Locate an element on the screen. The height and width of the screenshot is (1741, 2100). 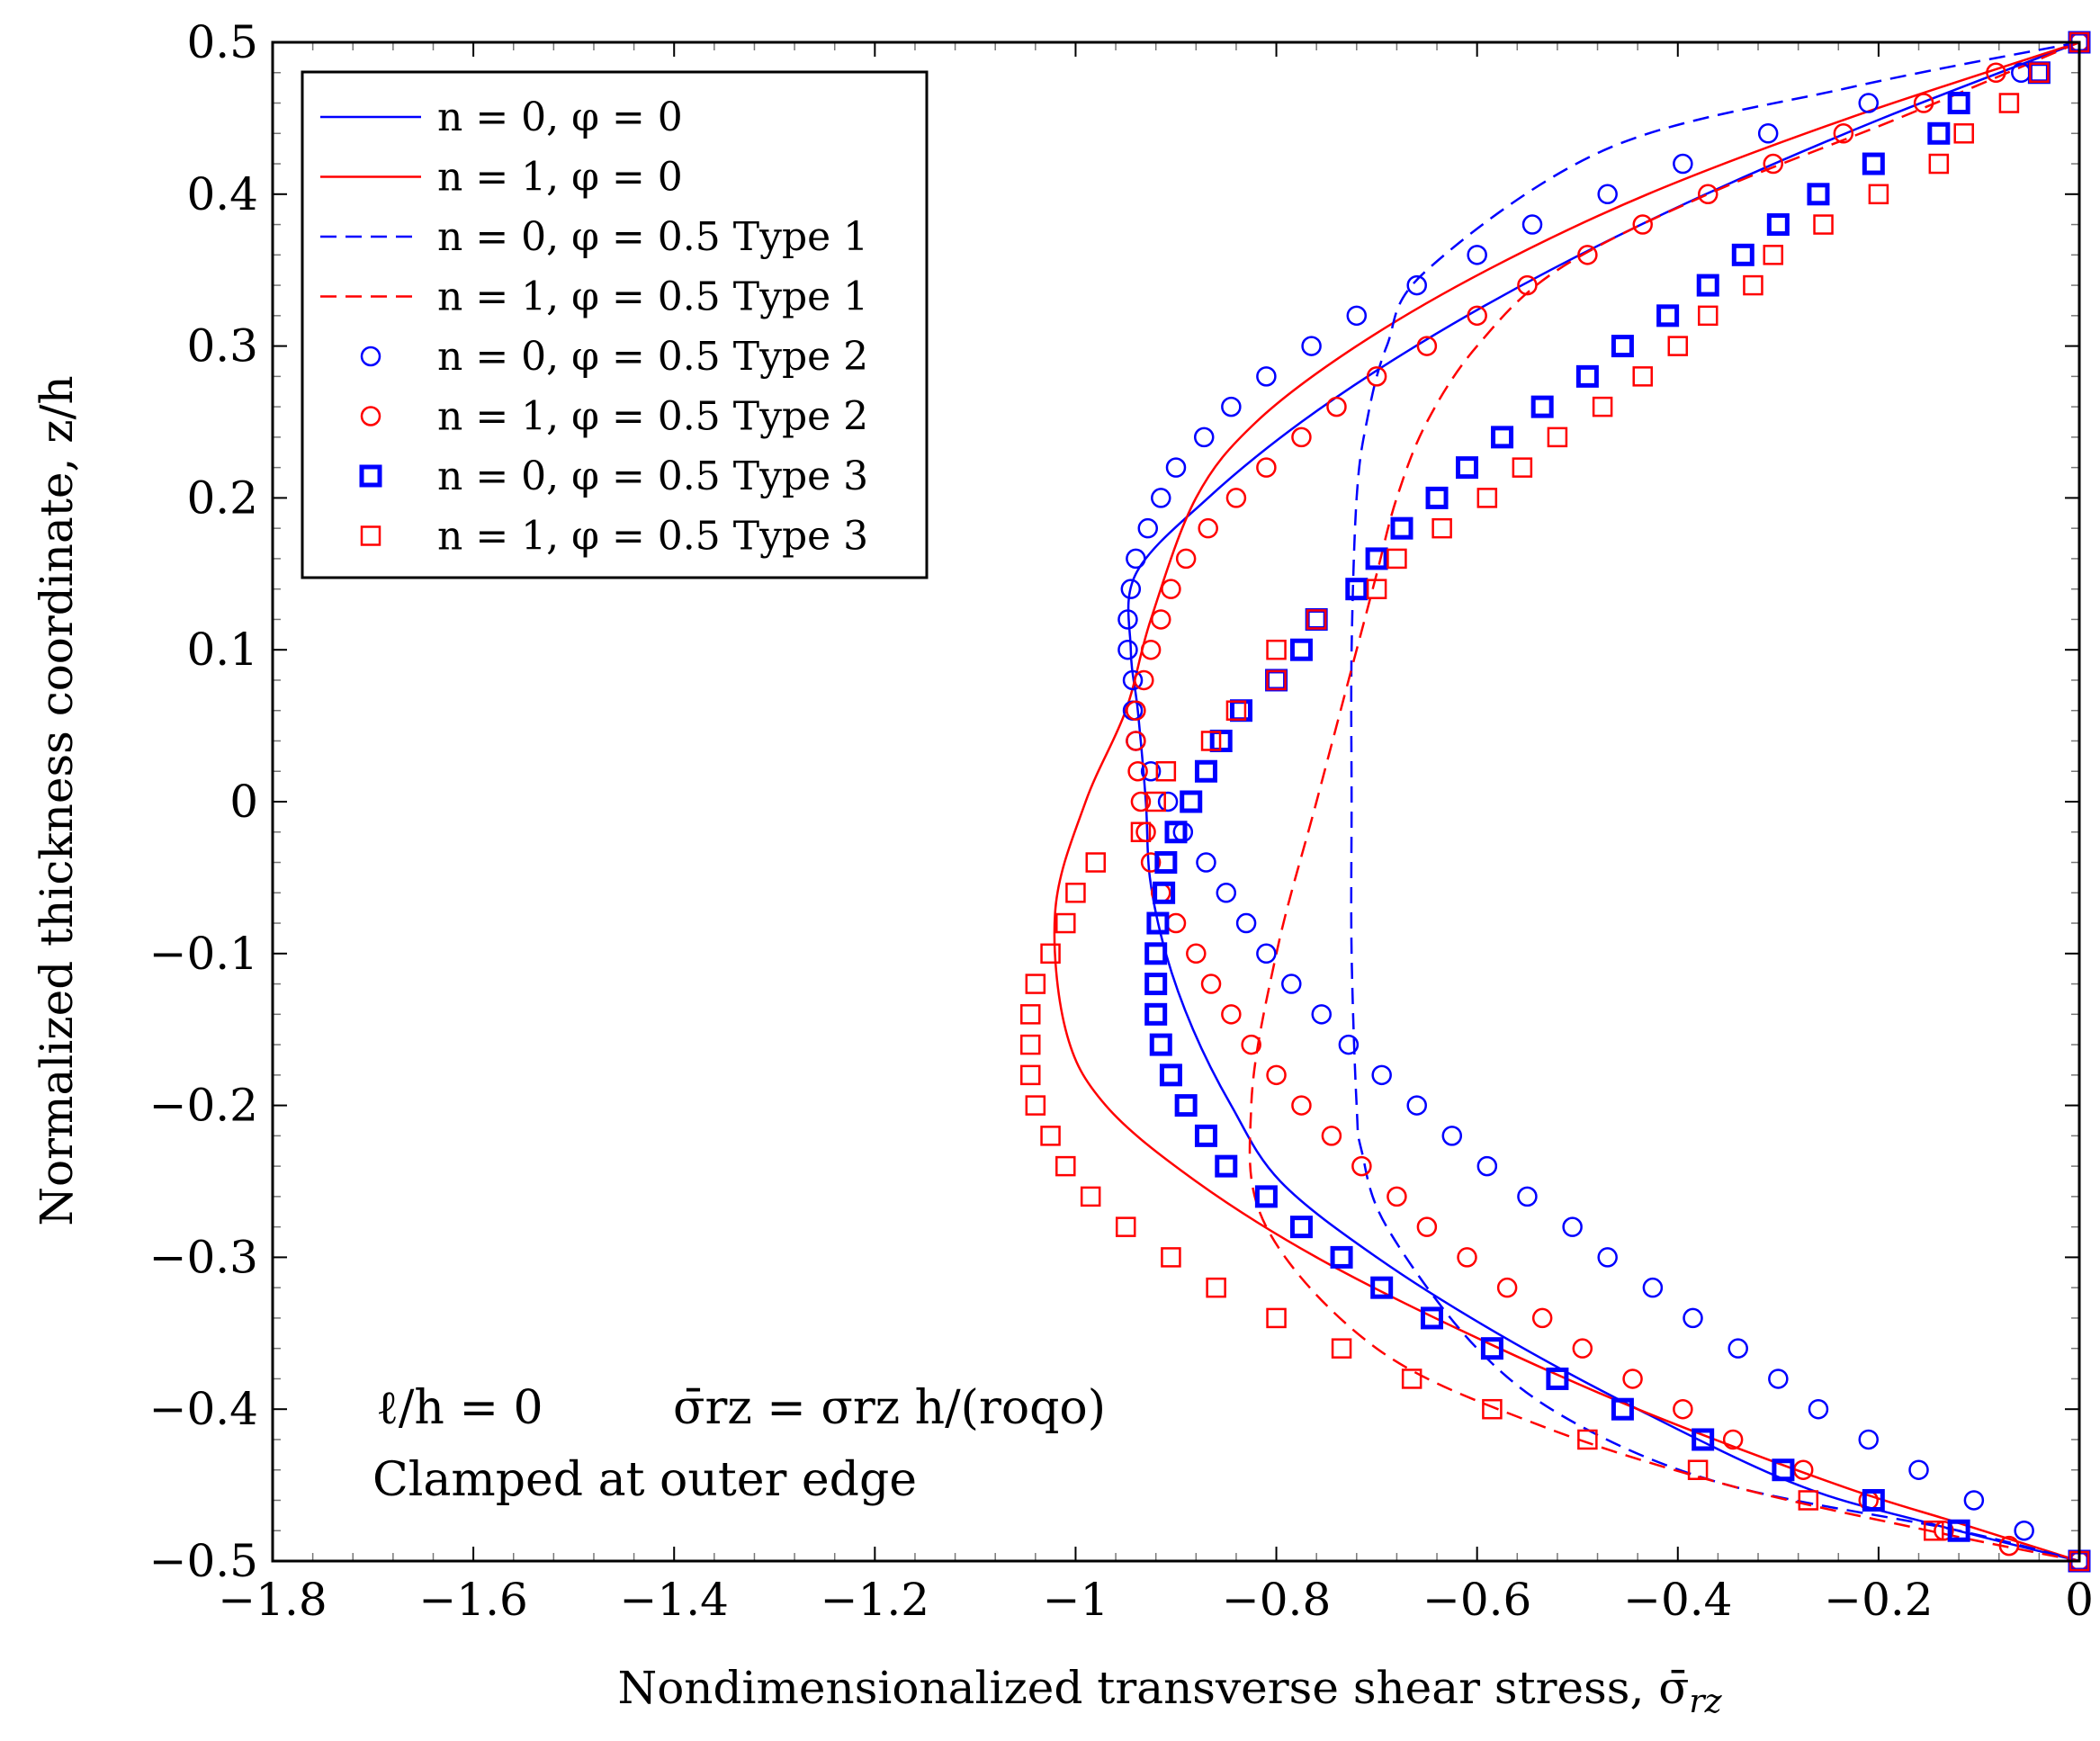
y-tick-label: −0.4 is located at coordinates (203, 1409).